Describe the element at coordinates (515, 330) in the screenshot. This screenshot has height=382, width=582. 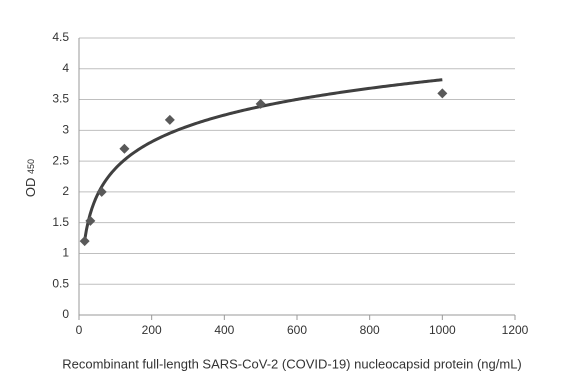
I see `x-tick-label: 1200` at that location.